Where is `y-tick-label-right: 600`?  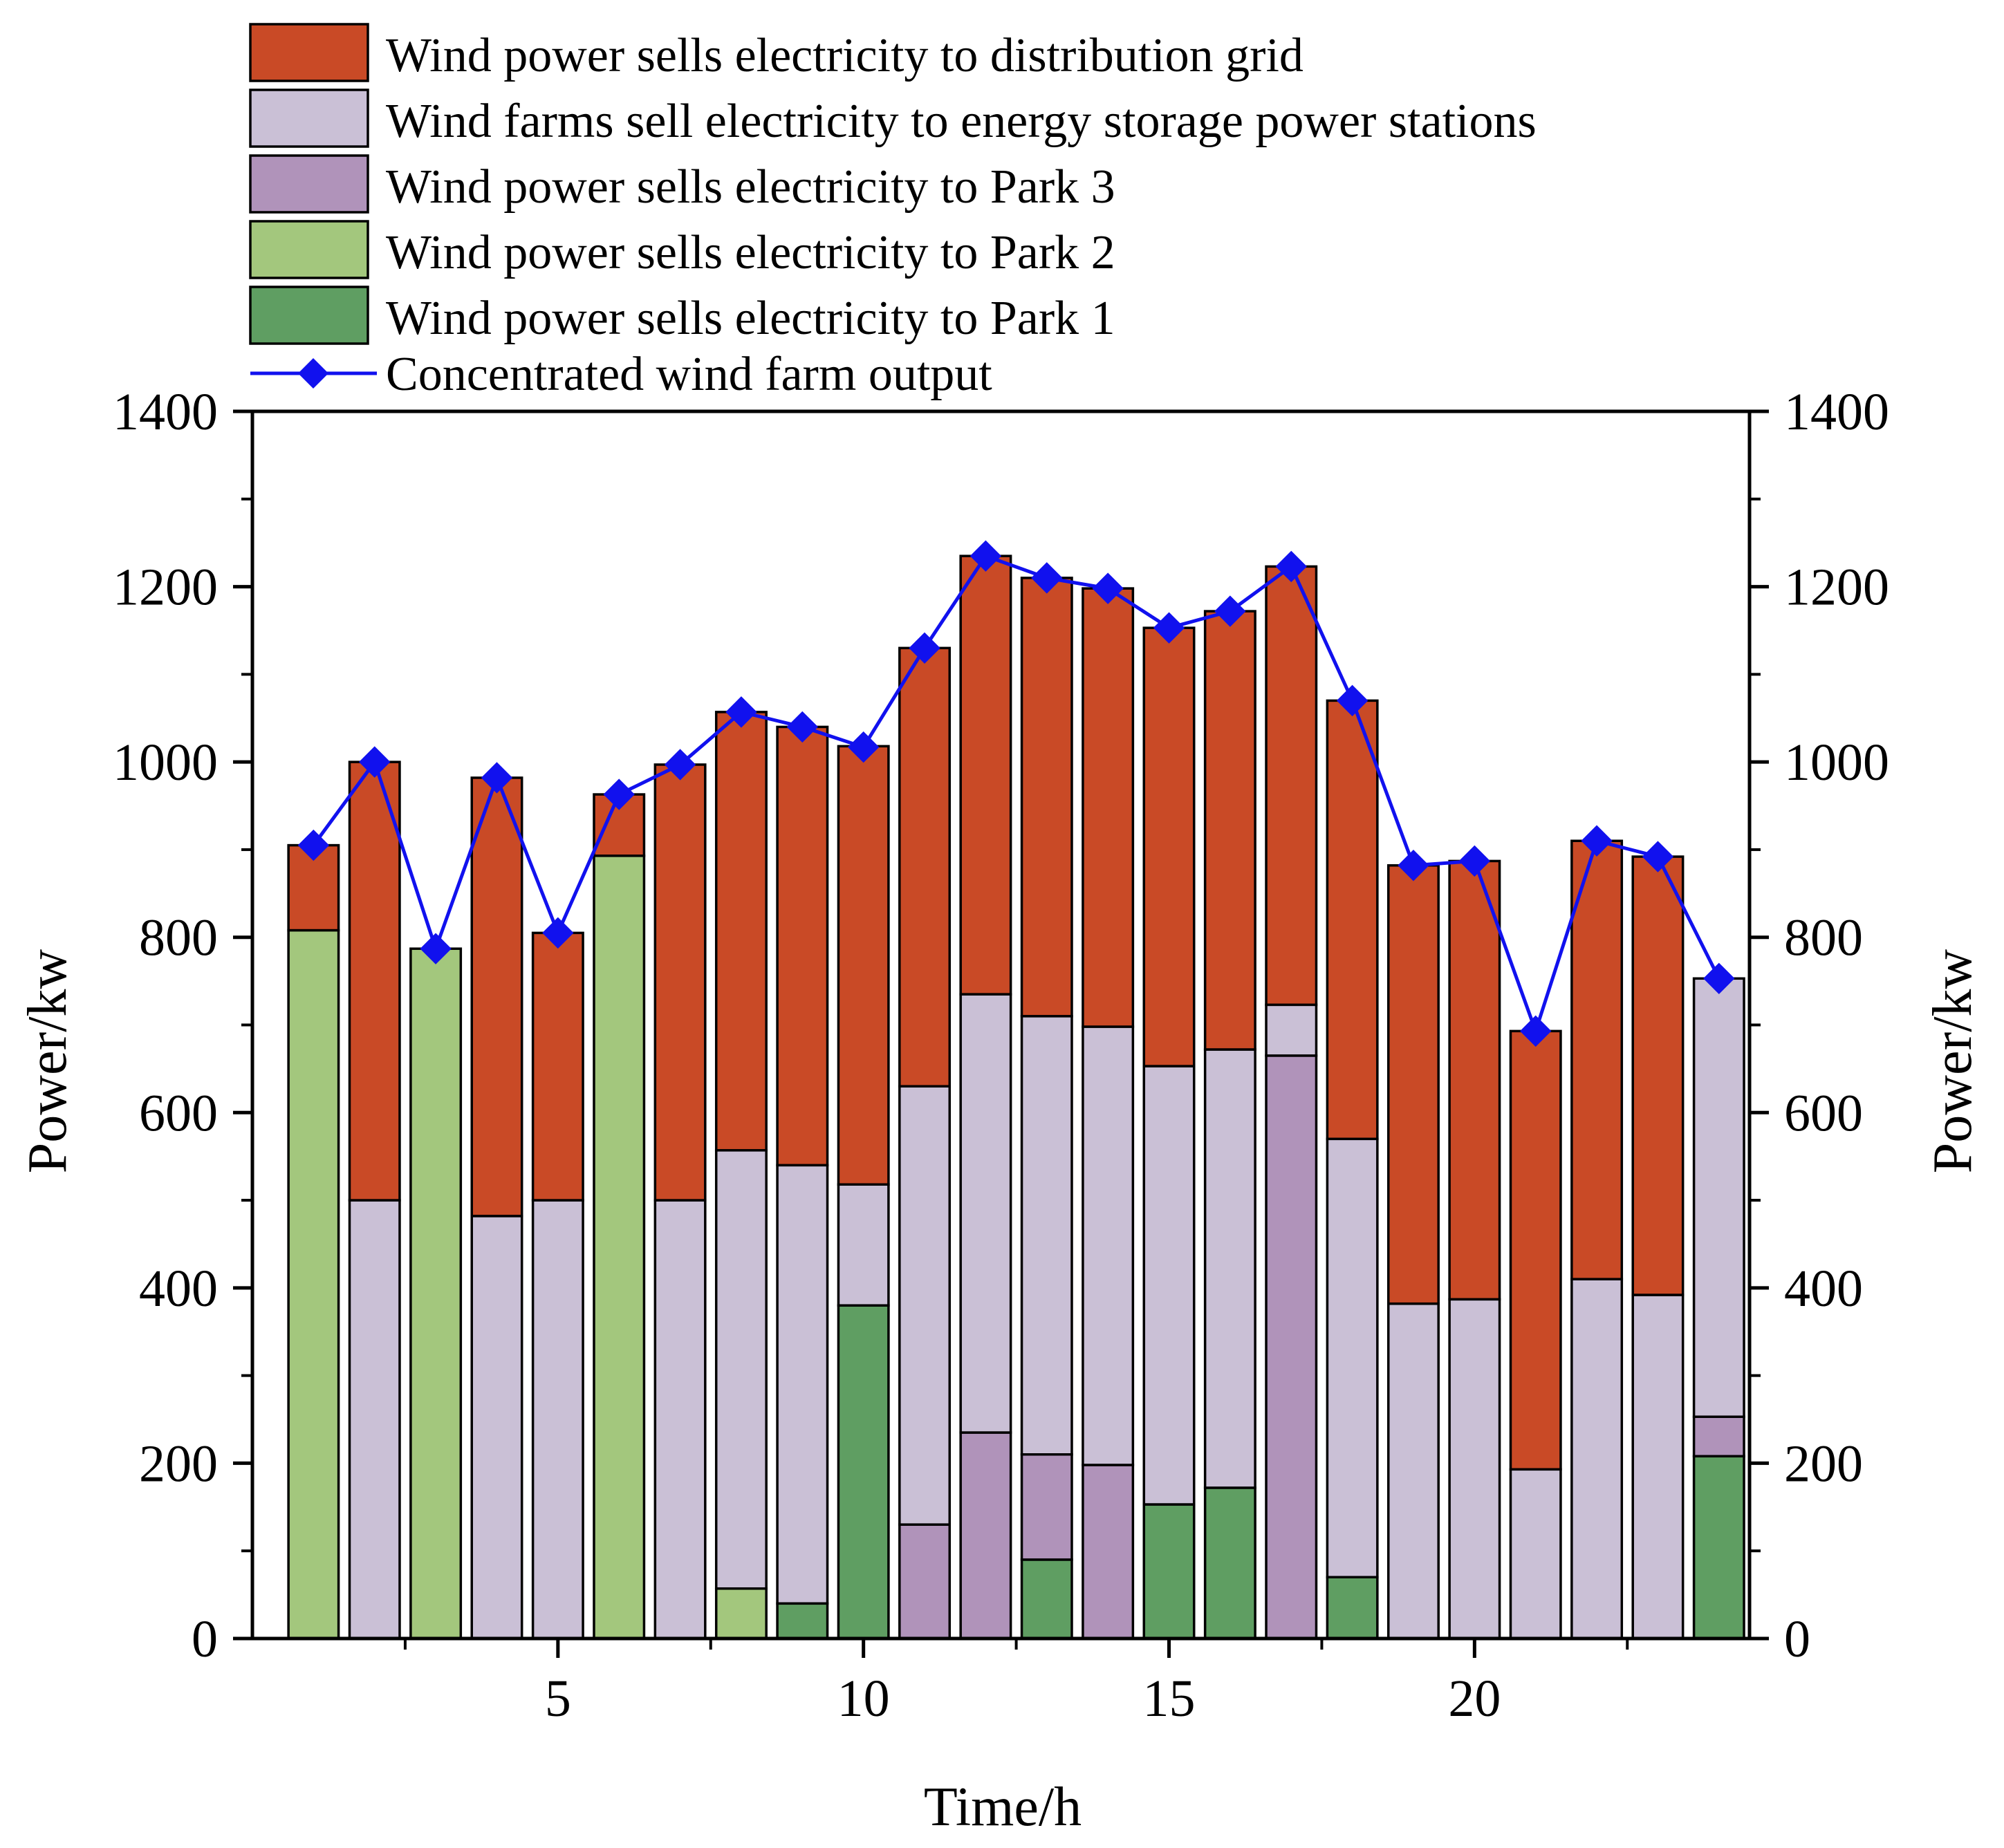
y-tick-label-right: 600 is located at coordinates (1823, 1113).